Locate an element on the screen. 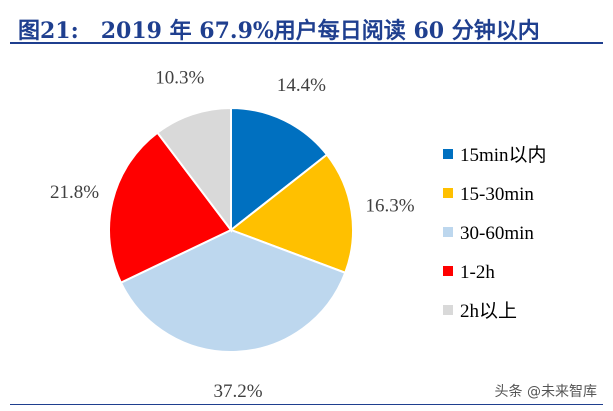  figure-title-text: 2019 年 67.9%用户每日阅读 60 分钟以内 is located at coordinates (320, 31).